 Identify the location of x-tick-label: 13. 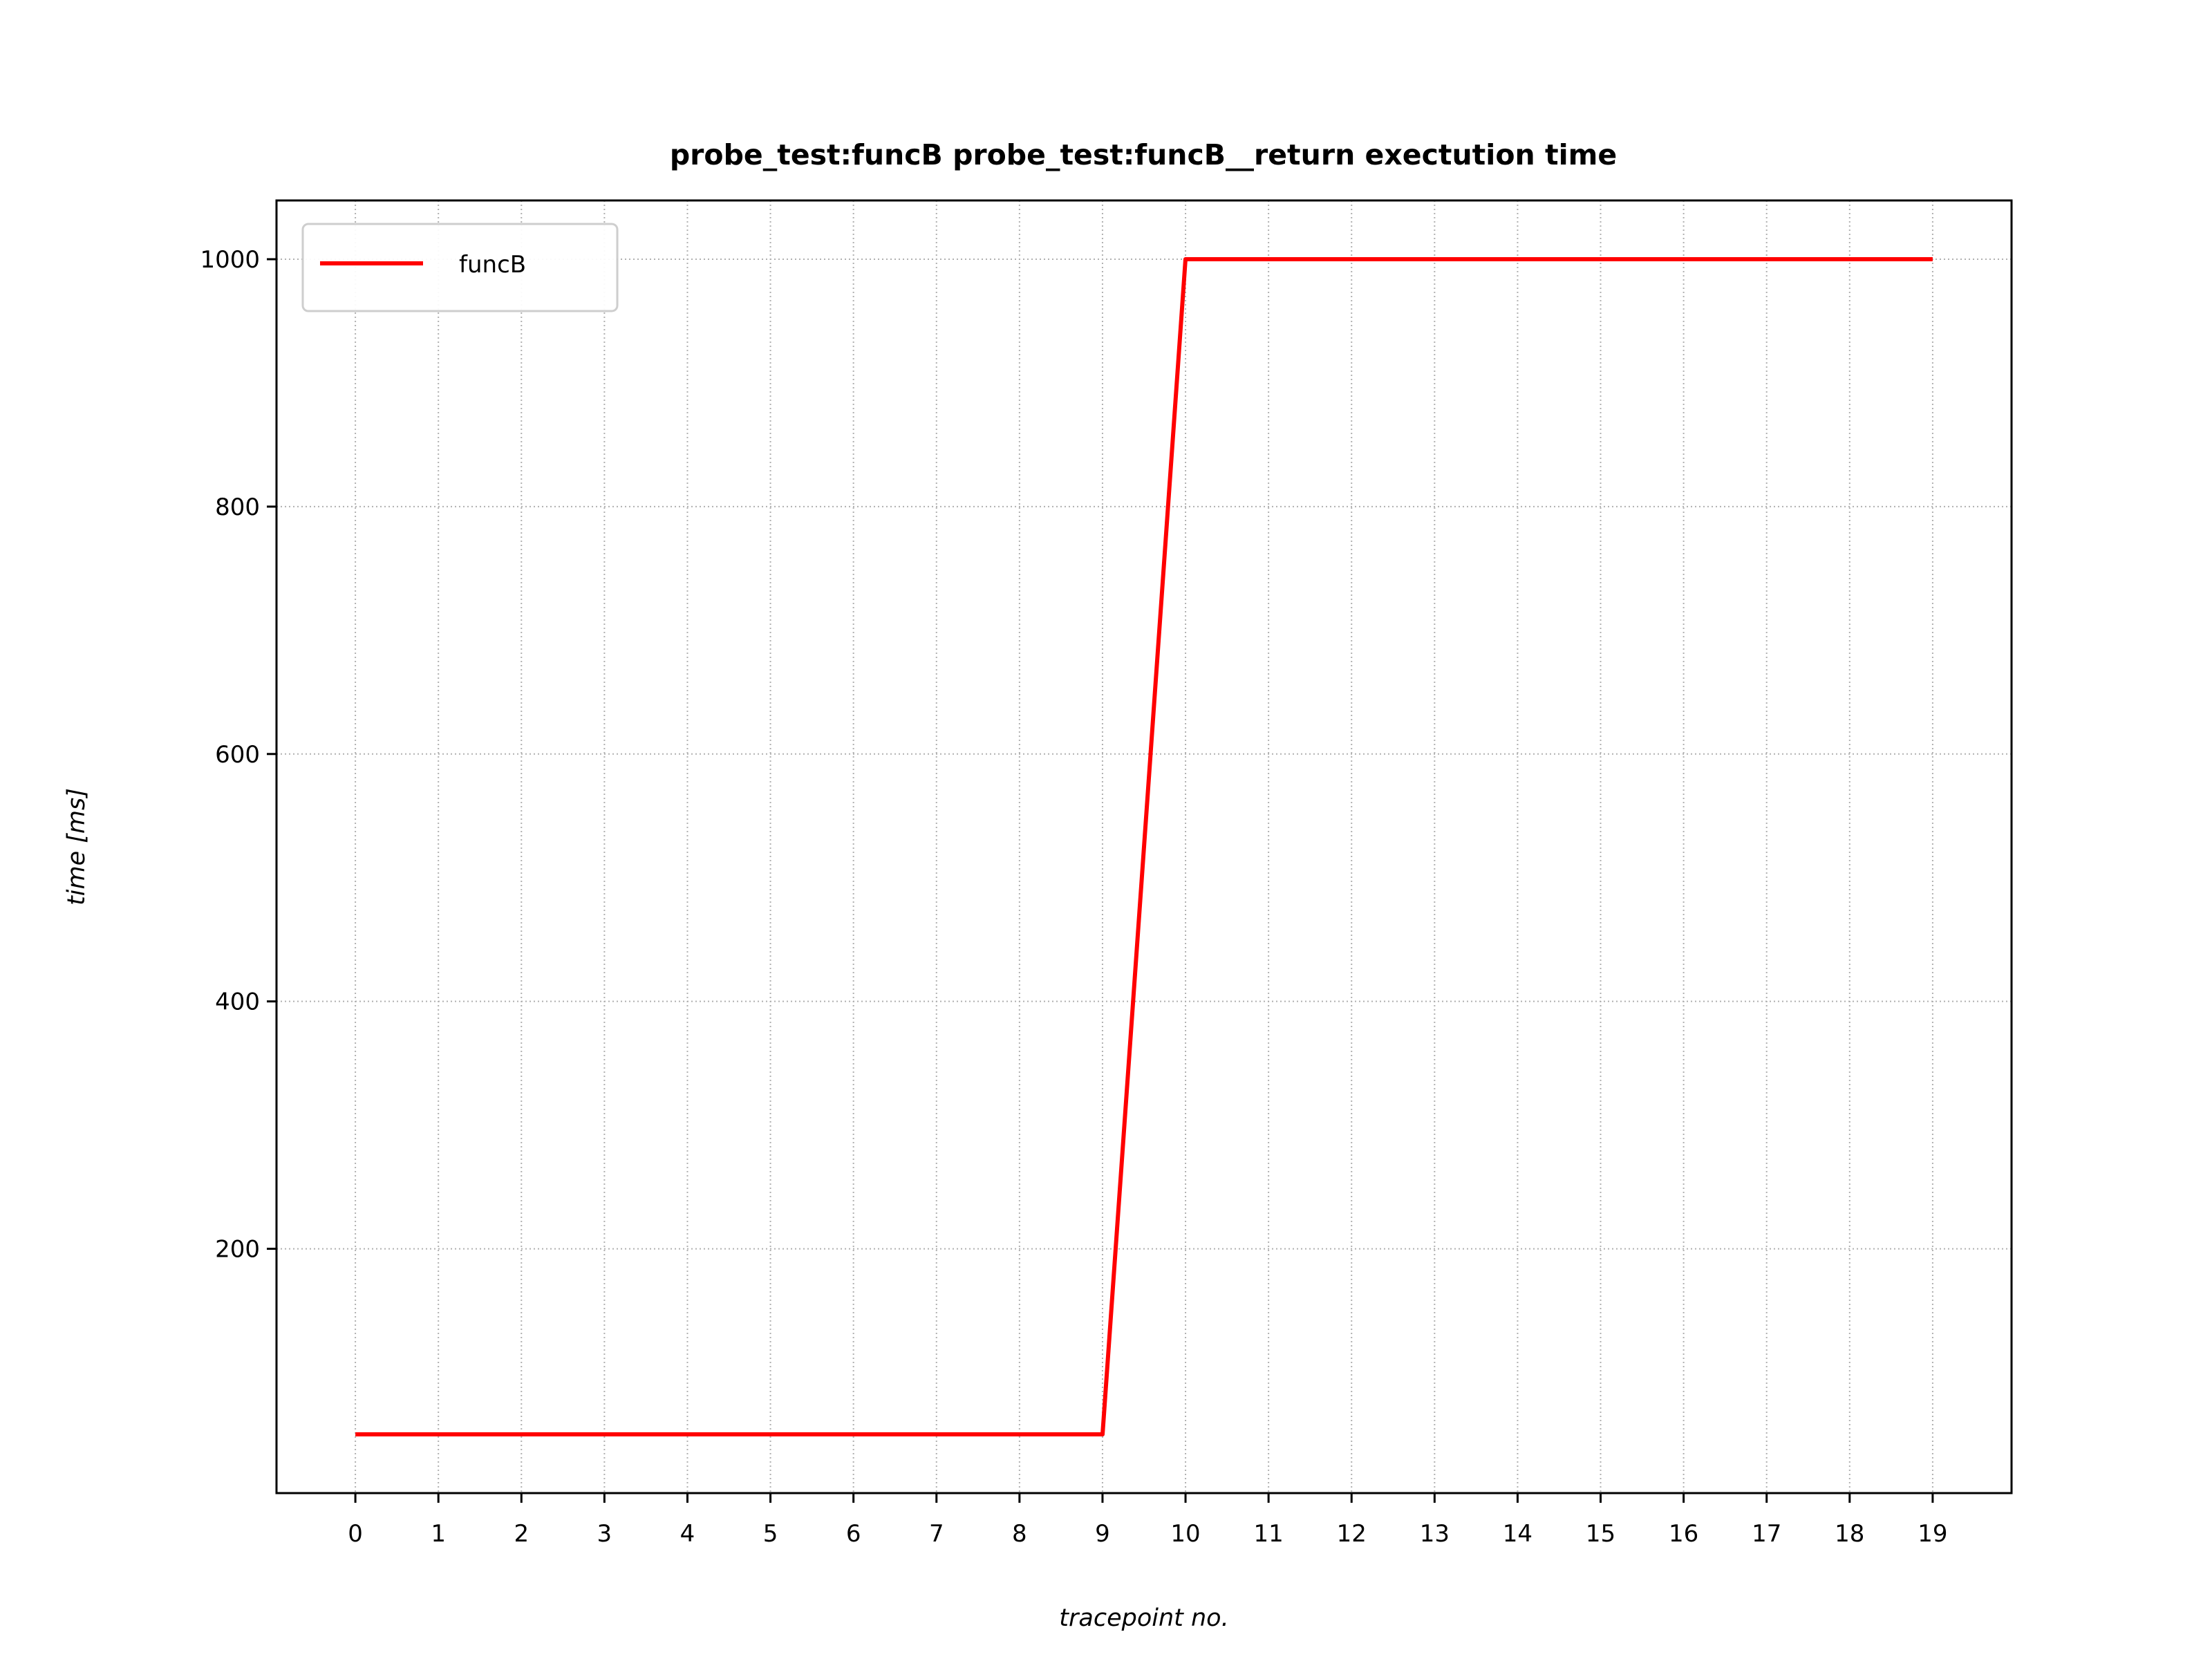
(1435, 1534).